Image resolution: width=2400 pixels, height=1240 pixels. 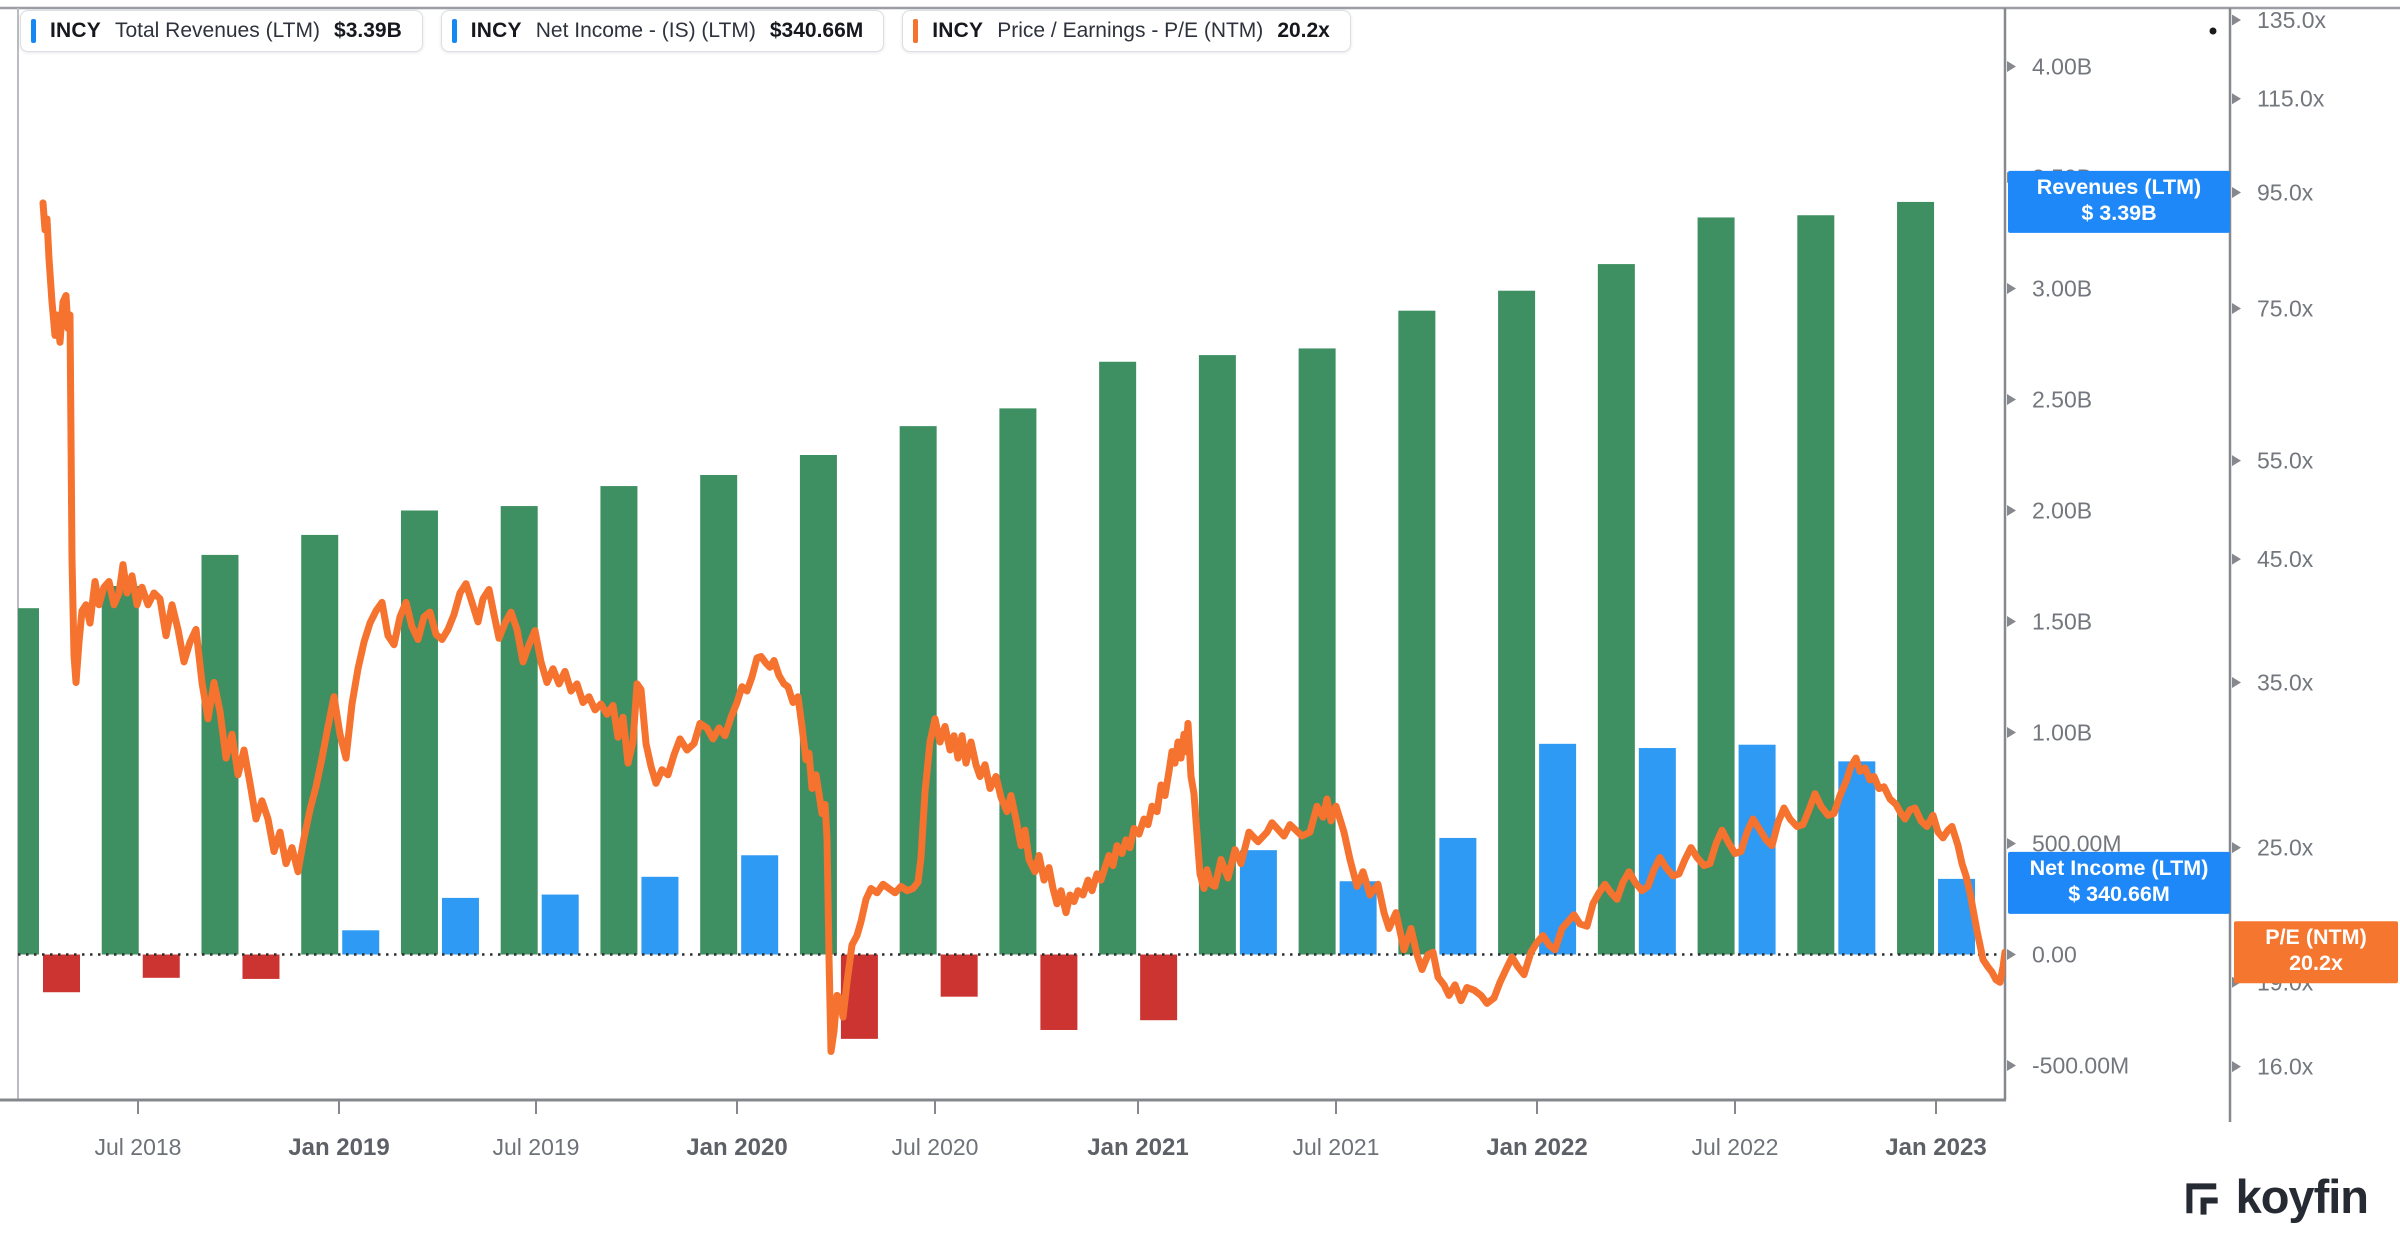 I want to click on pe-axis-tick-label: 25.0x, so click(x=2285, y=848).